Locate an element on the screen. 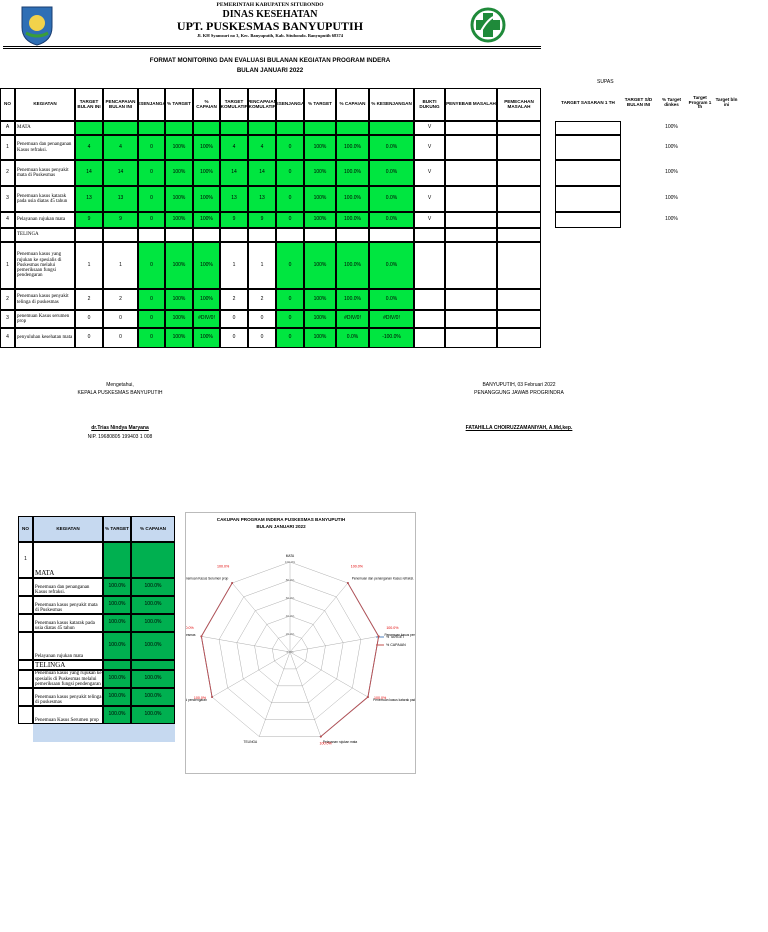  unit-name: UPT. PUSKESMAS BANYUPUTIH is located at coordinates (270, 26).